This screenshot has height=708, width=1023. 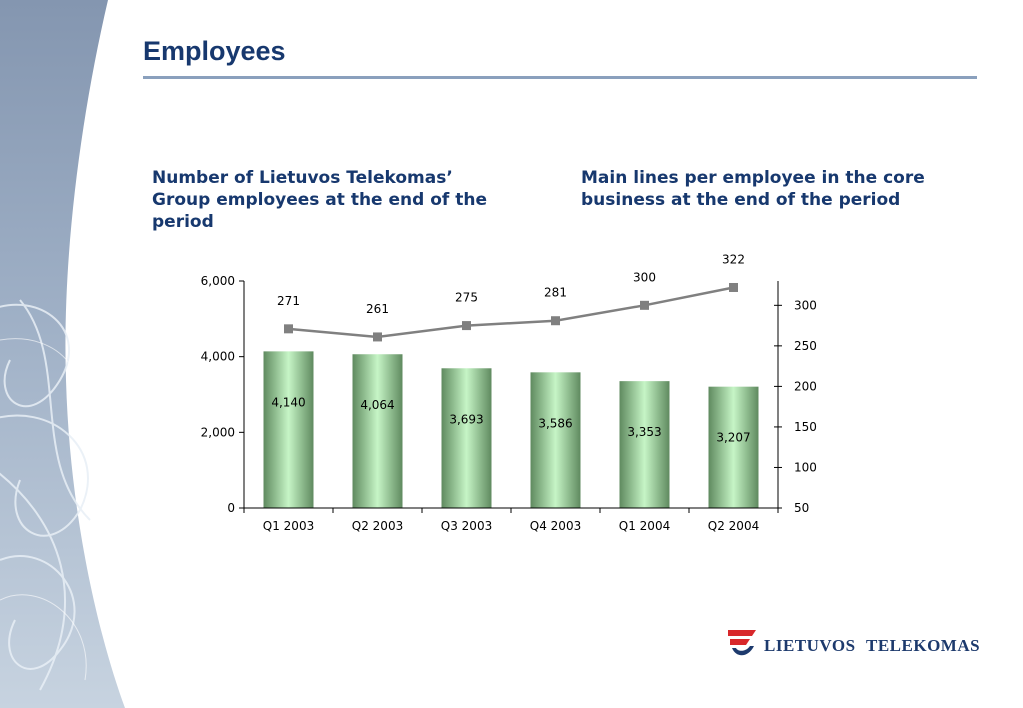 I want to click on left-y-tick-label: 2,000, so click(x=218, y=432).